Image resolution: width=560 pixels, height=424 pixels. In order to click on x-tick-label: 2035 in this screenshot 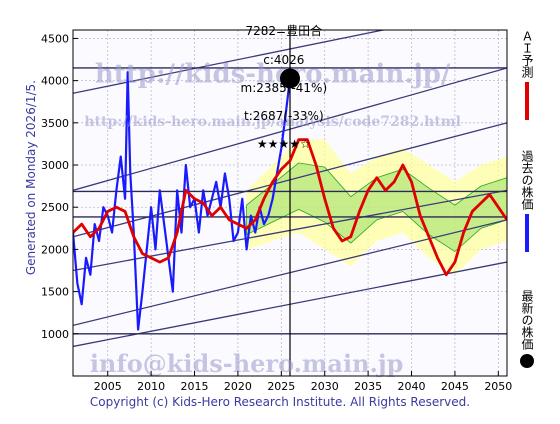, I will do `click(368, 386)`.